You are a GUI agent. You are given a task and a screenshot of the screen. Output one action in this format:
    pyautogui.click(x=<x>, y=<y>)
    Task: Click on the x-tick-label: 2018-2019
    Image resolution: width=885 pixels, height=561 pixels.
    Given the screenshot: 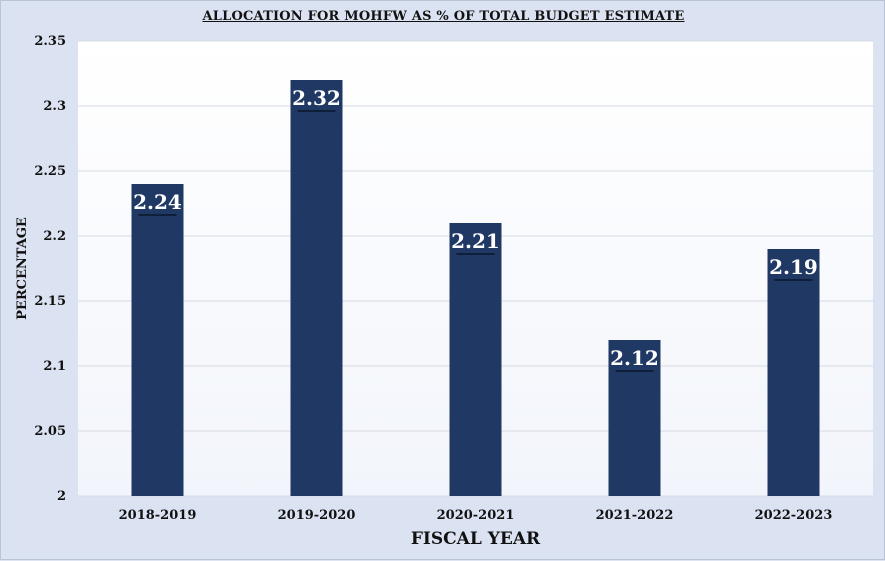 What is the action you would take?
    pyautogui.click(x=158, y=515)
    